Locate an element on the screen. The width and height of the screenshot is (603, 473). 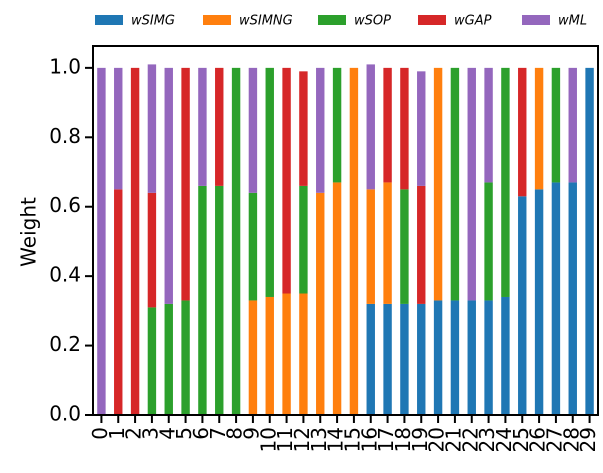
y-axis-label: Weight is located at coordinates (29, 232).